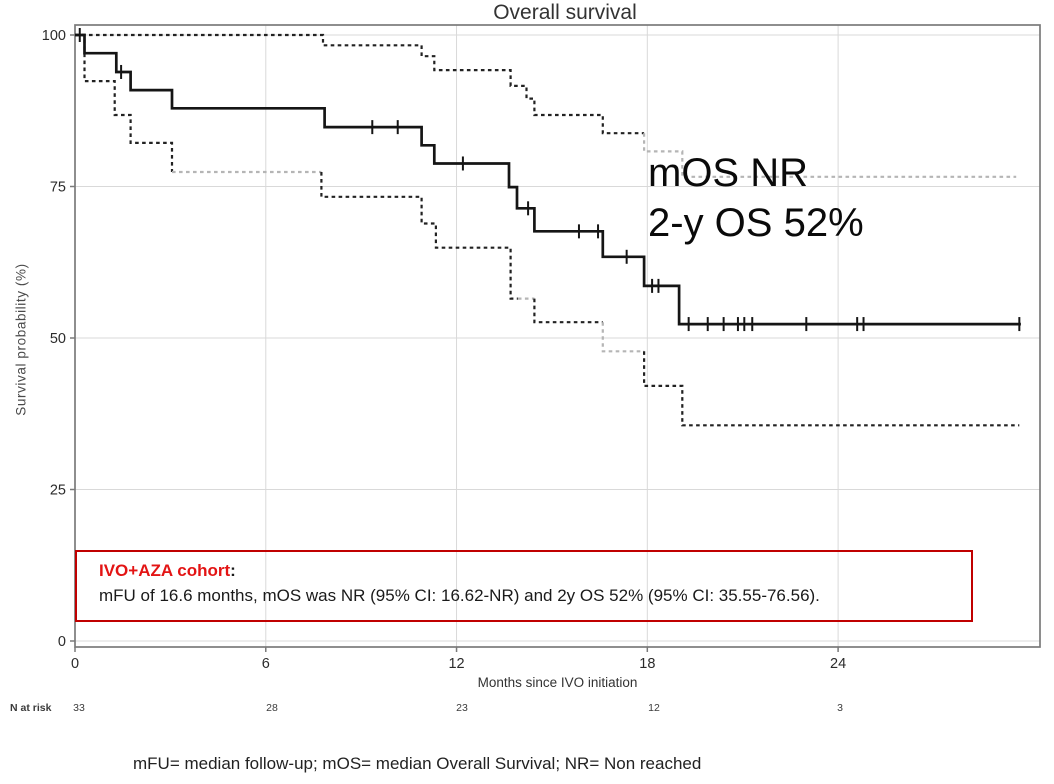 Image resolution: width=1054 pixels, height=784 pixels. Describe the element at coordinates (58, 188) in the screenshot. I see `y-tick-label: 75` at that location.